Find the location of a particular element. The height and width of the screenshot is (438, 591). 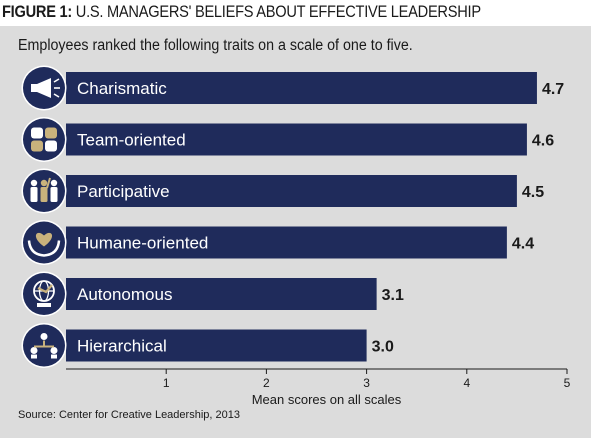

bar-row-2: Team-oriented 4.6 is located at coordinates (287, 139).